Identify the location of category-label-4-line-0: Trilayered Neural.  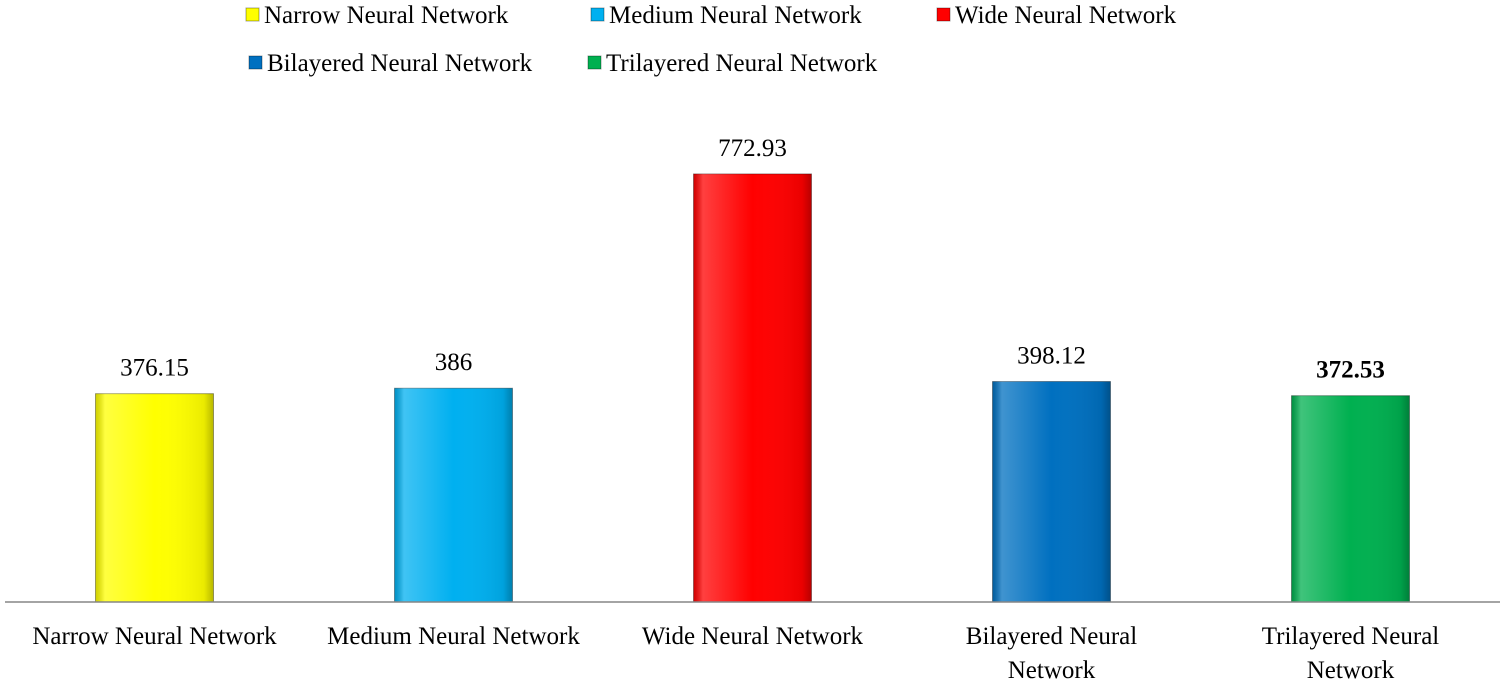
(1351, 636).